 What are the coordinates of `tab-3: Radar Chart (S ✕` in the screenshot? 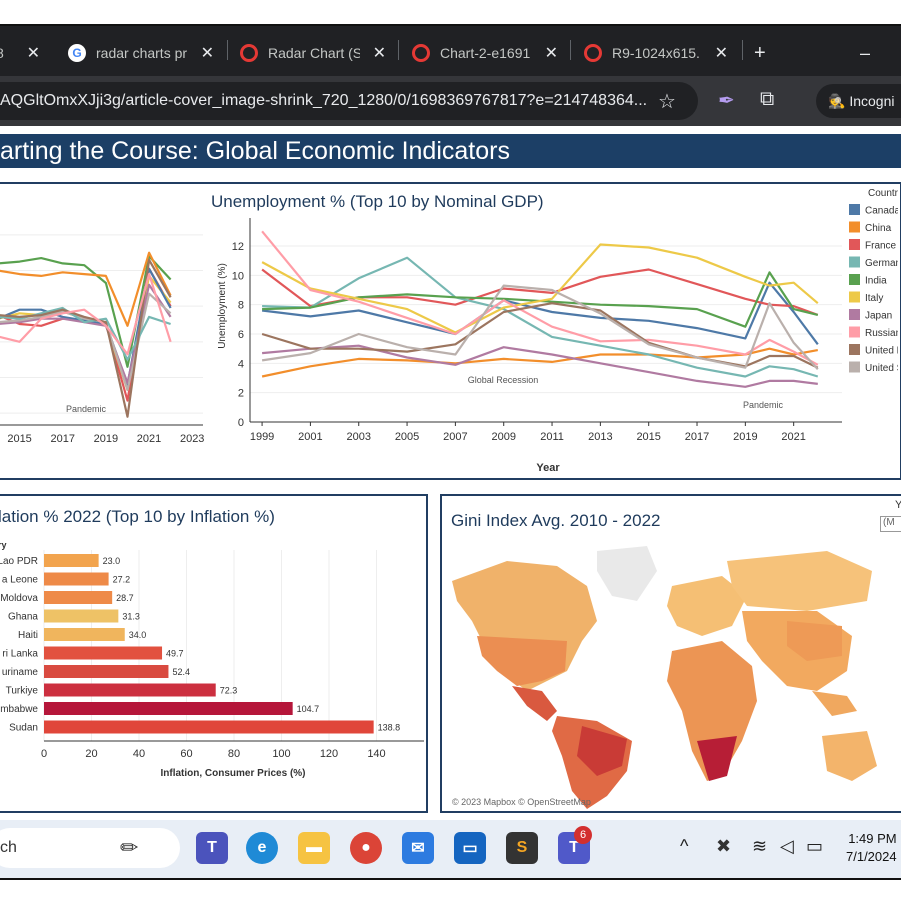 It's located at (313, 53).